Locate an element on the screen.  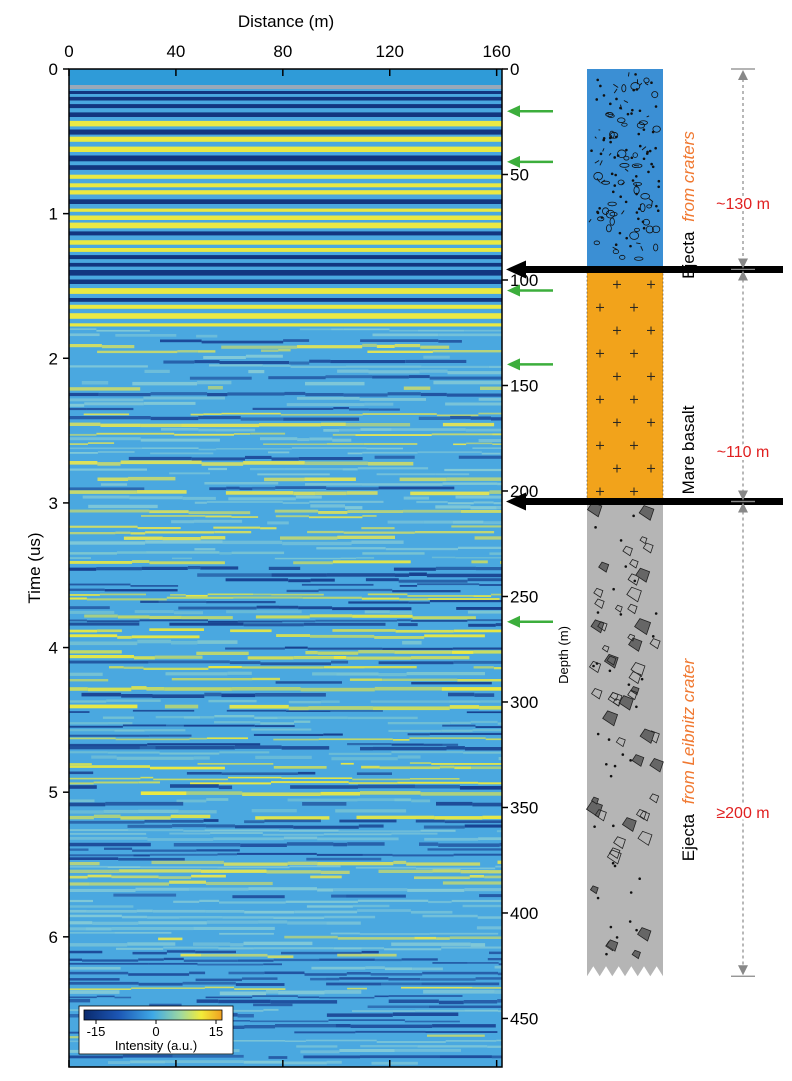
left-tick-label: 0 is located at coordinates (53, 69).